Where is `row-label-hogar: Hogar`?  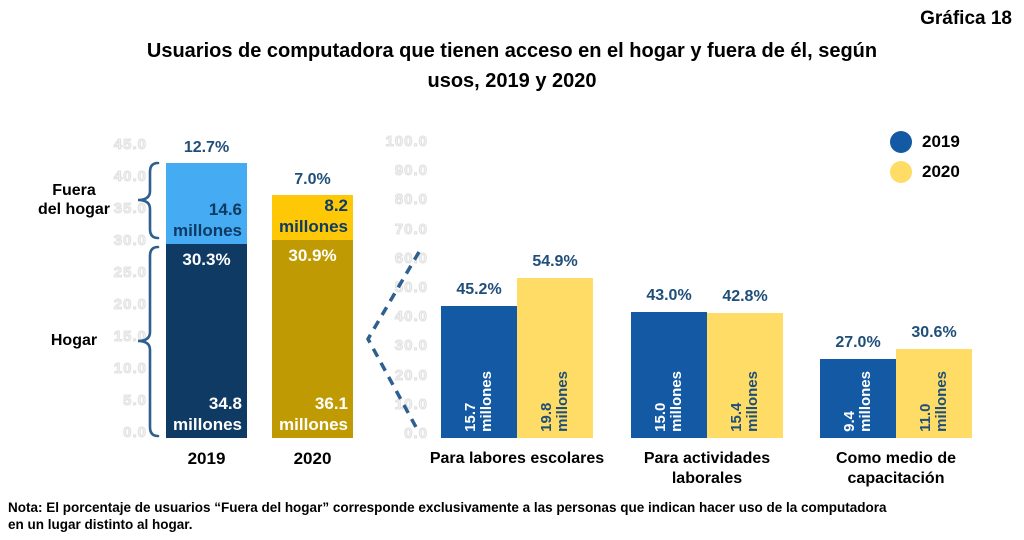
row-label-hogar: Hogar is located at coordinates (74, 340).